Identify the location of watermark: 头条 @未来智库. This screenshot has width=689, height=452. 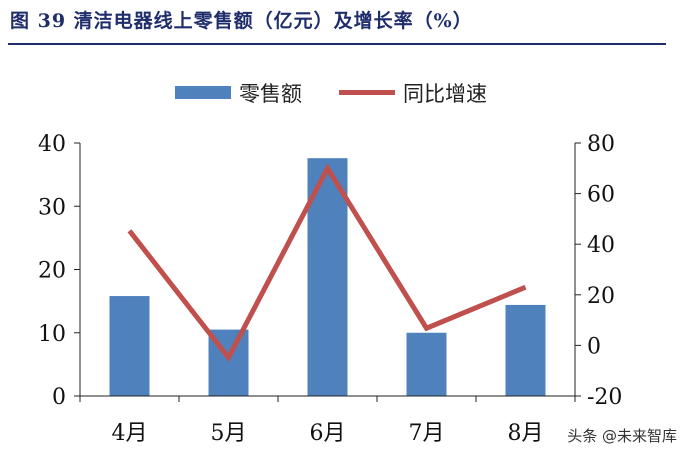
(622, 436).